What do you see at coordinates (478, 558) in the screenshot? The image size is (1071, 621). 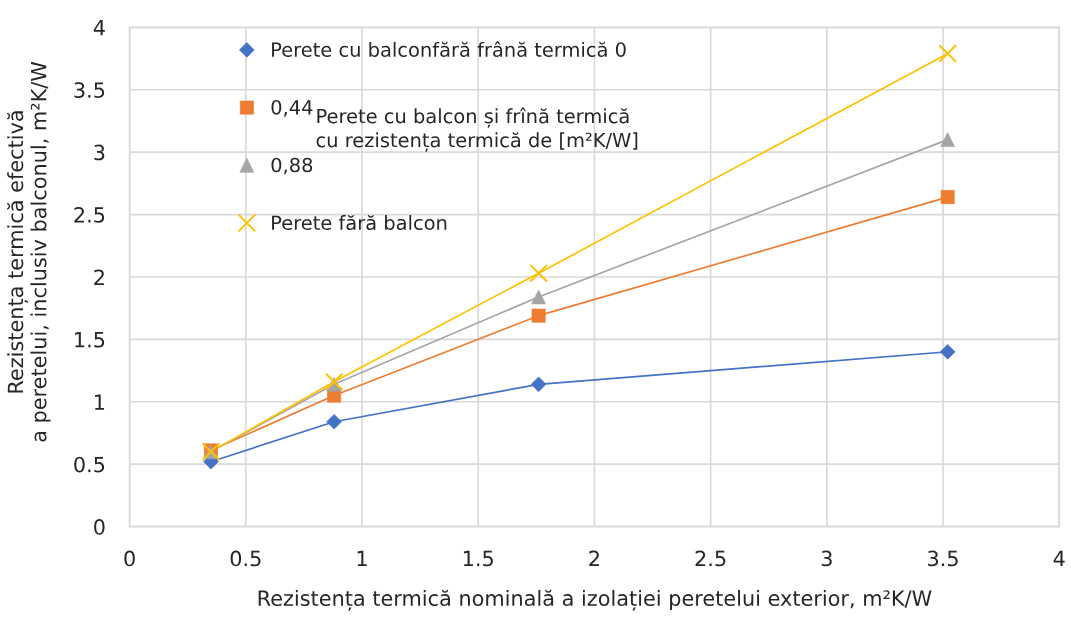 I see `x-tick-label: 1.5` at bounding box center [478, 558].